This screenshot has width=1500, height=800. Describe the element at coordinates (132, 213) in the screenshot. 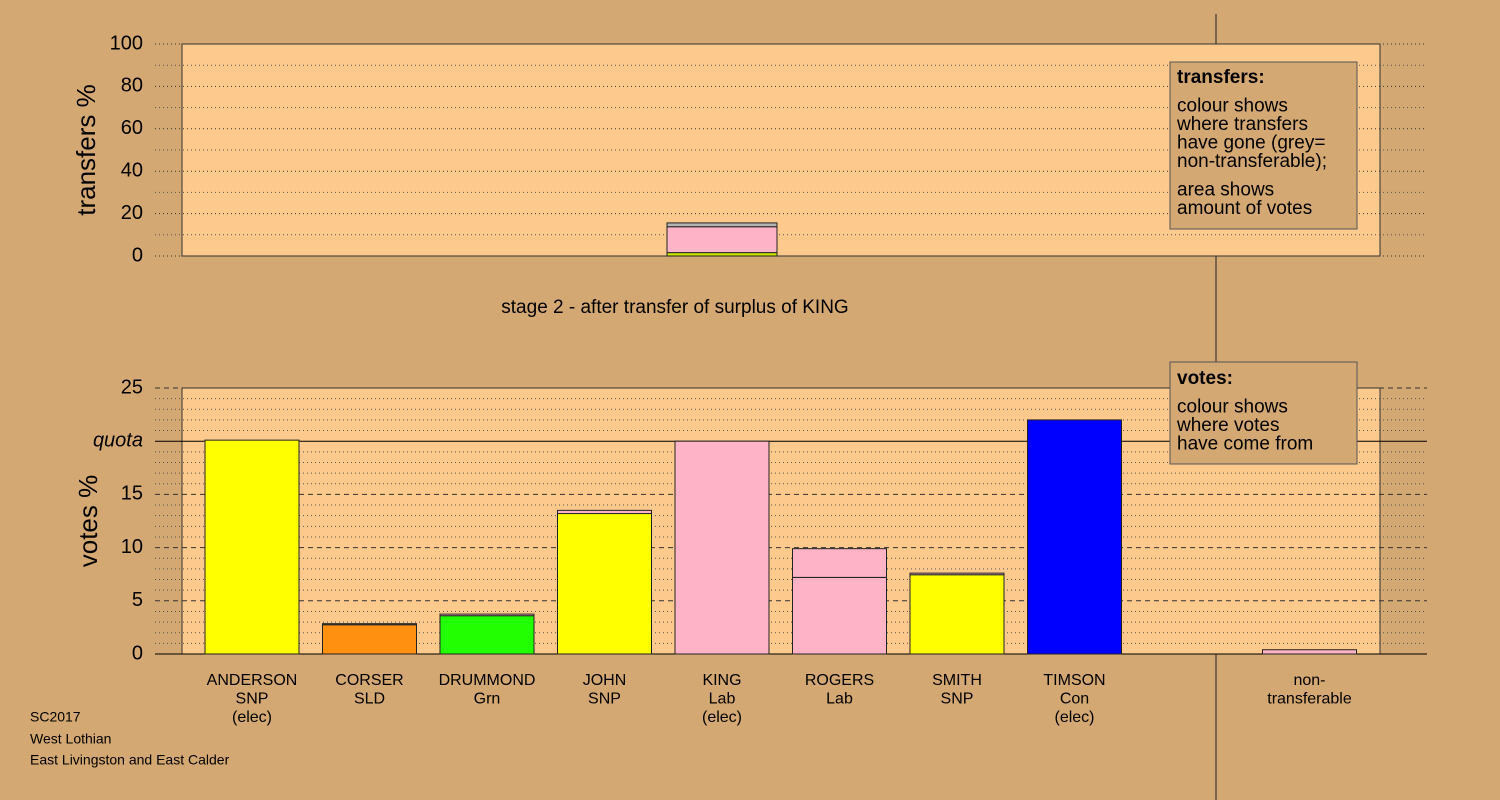

I see `y-tick-label: 20` at that location.